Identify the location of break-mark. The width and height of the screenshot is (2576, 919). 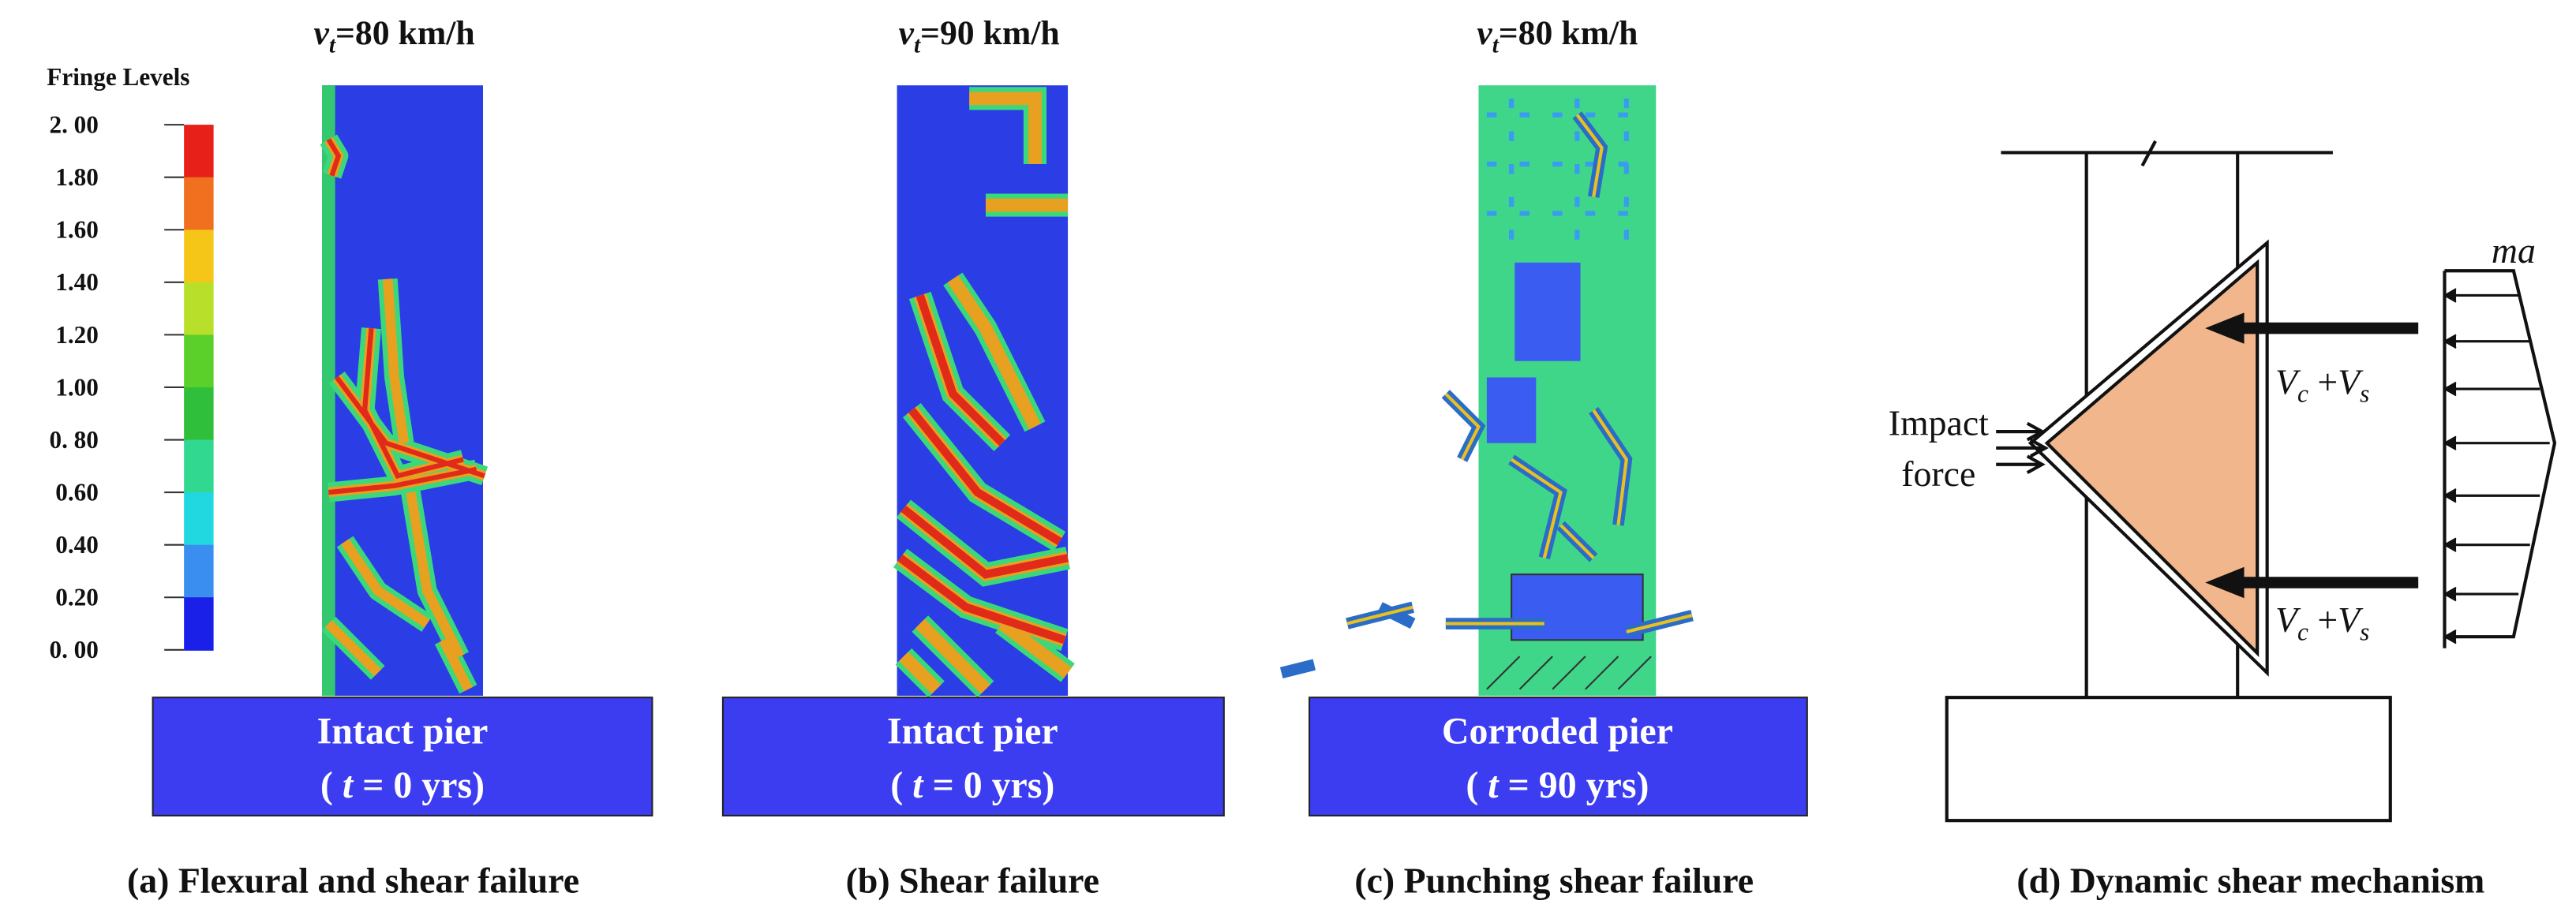
(2148, 153).